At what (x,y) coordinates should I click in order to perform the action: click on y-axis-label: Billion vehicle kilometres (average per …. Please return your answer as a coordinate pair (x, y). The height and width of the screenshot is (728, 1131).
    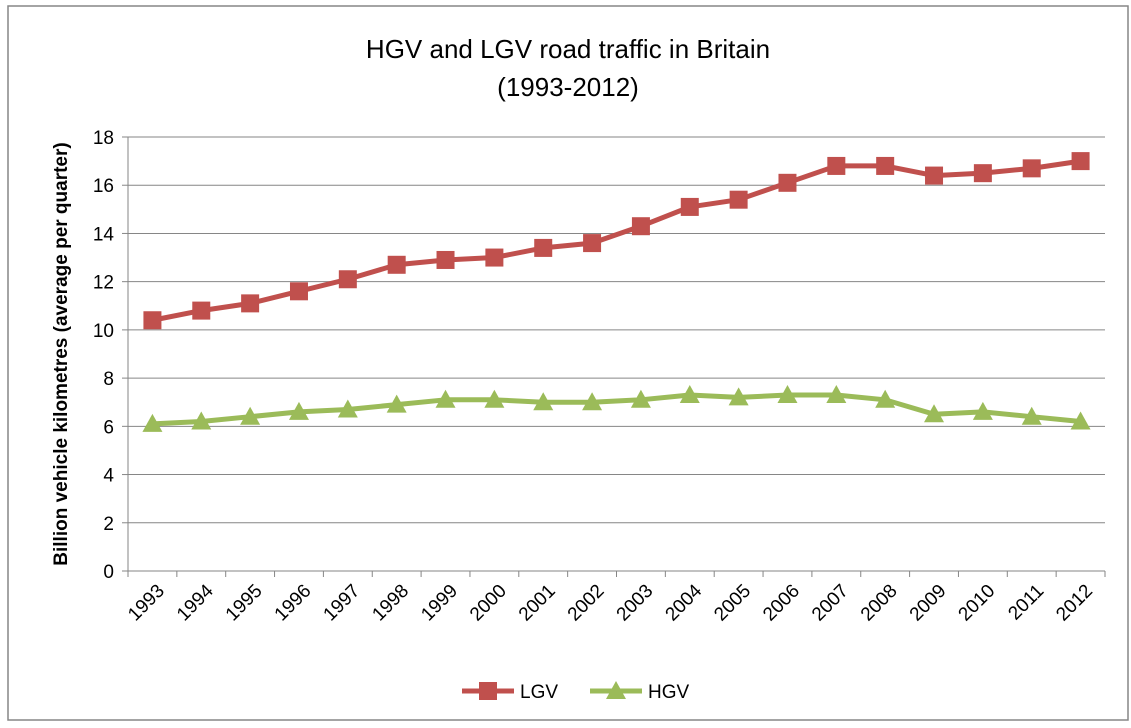
    Looking at the image, I should click on (61, 353).